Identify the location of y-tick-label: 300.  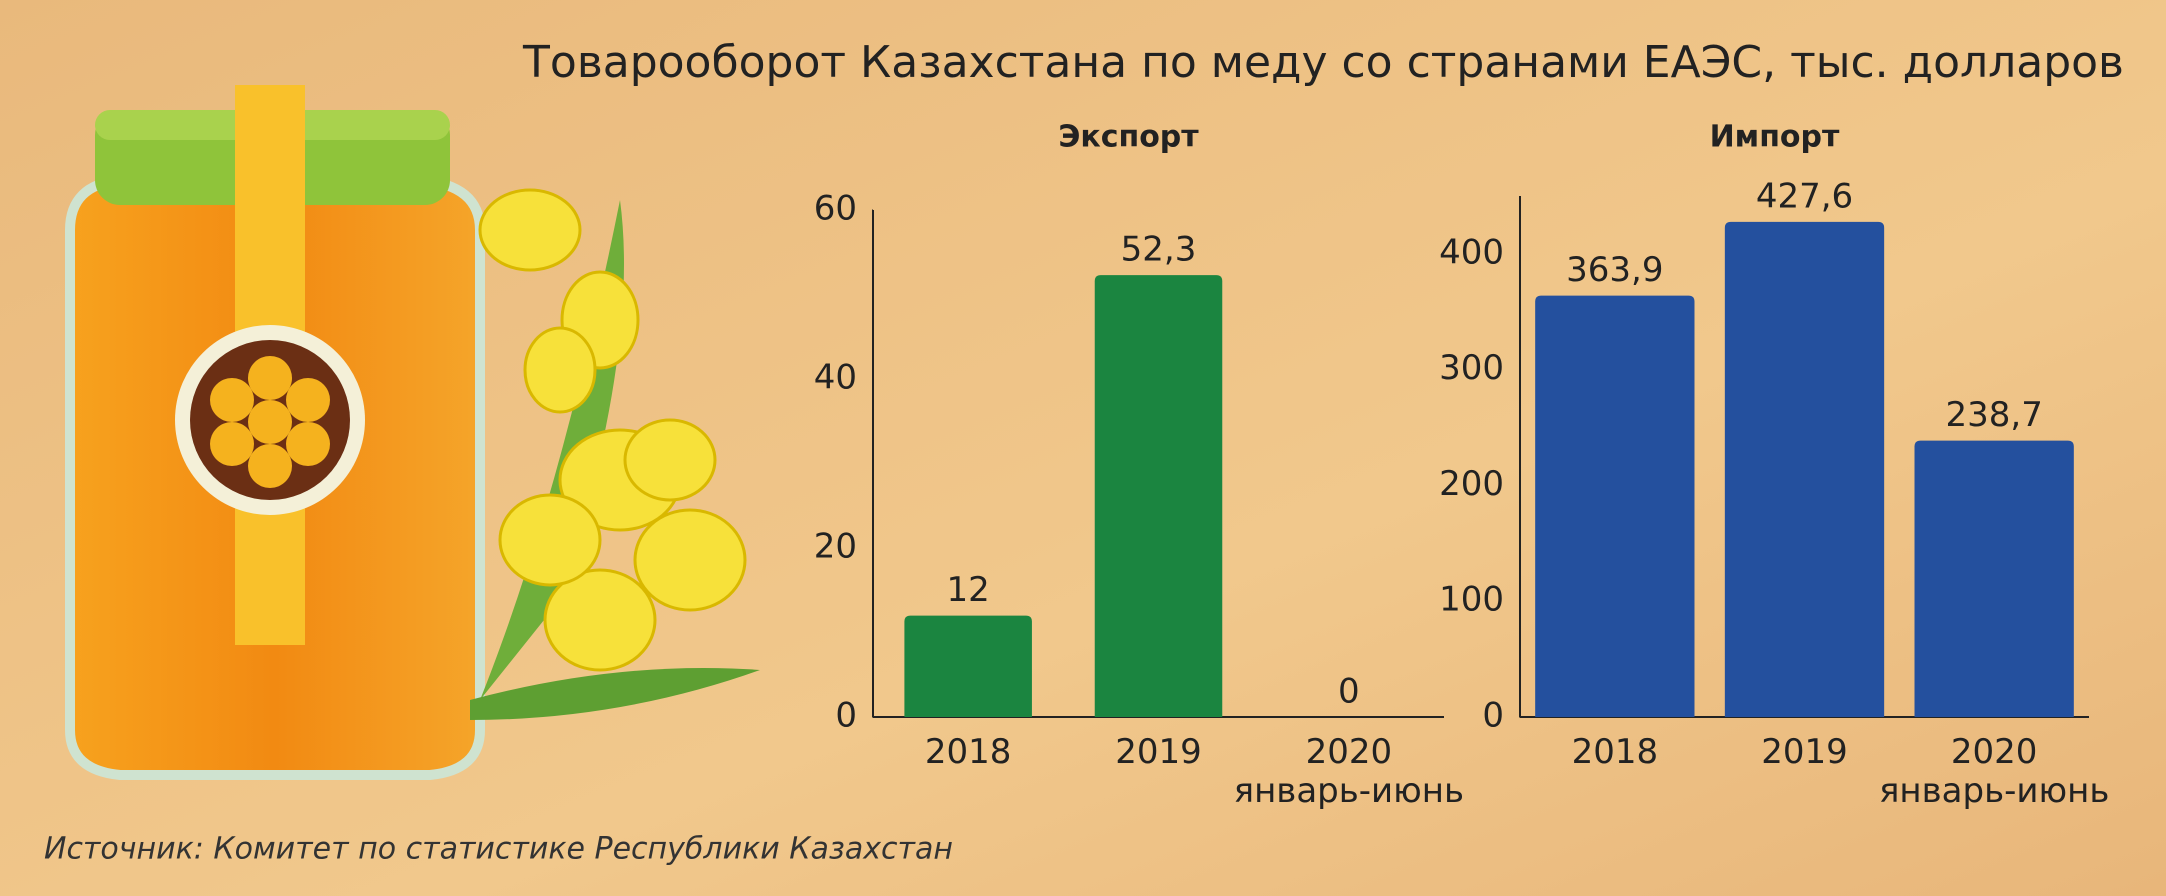
(1471, 368).